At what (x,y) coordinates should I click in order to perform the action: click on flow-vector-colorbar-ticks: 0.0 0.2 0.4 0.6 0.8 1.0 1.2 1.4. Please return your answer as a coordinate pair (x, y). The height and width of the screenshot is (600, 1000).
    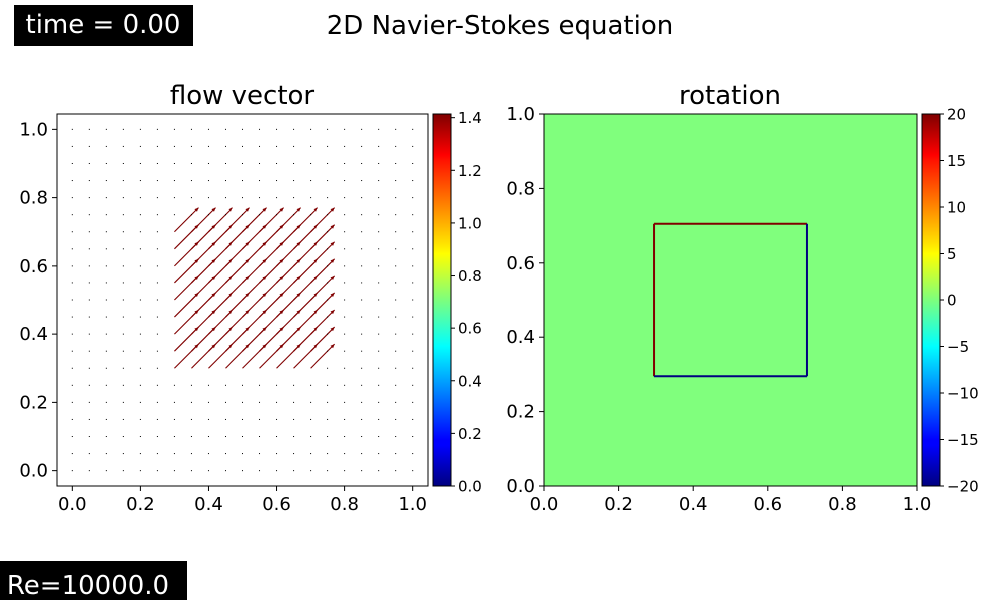
    Looking at the image, I should click on (466, 302).